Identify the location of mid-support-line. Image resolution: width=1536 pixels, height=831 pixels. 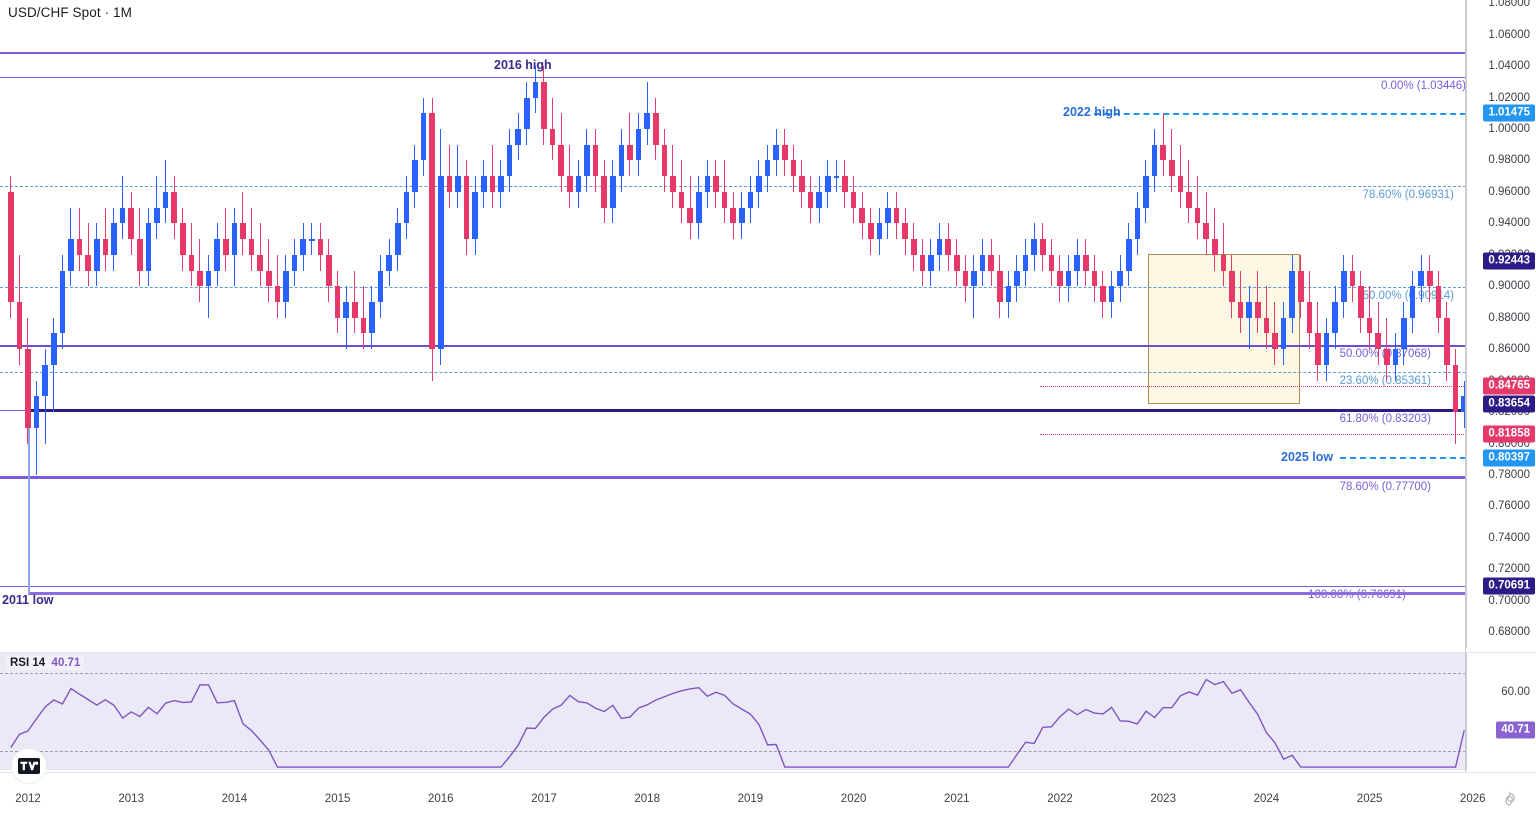
(733, 346).